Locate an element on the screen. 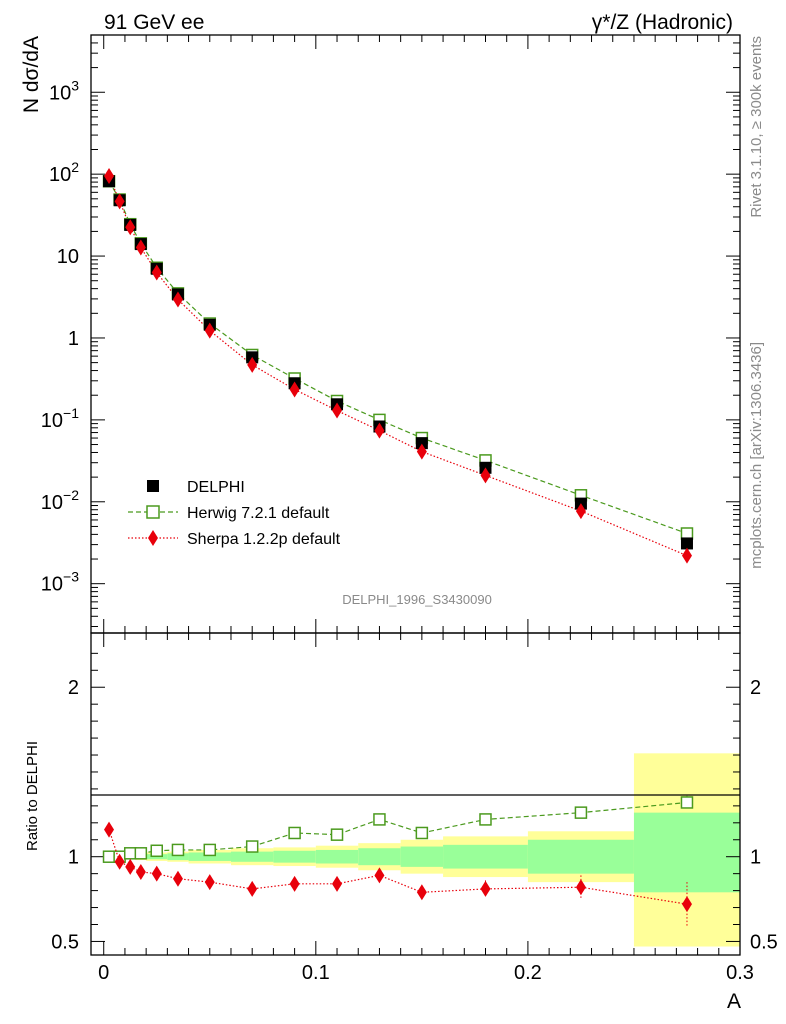  main-y-axis-label: N dσ/dA is located at coordinates (31, 74).